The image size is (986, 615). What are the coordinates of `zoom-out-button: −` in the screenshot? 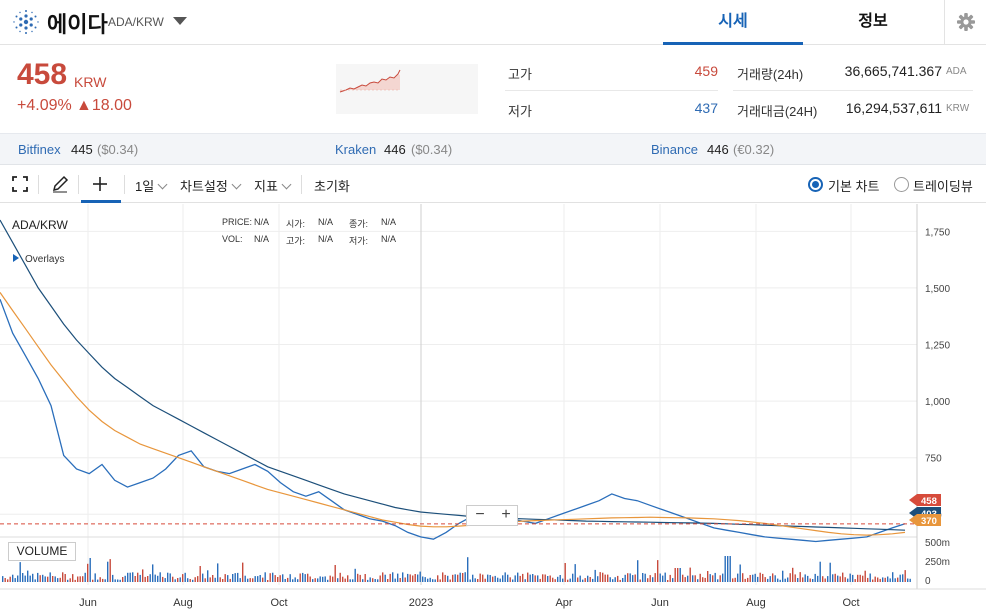 It's located at (480, 514).